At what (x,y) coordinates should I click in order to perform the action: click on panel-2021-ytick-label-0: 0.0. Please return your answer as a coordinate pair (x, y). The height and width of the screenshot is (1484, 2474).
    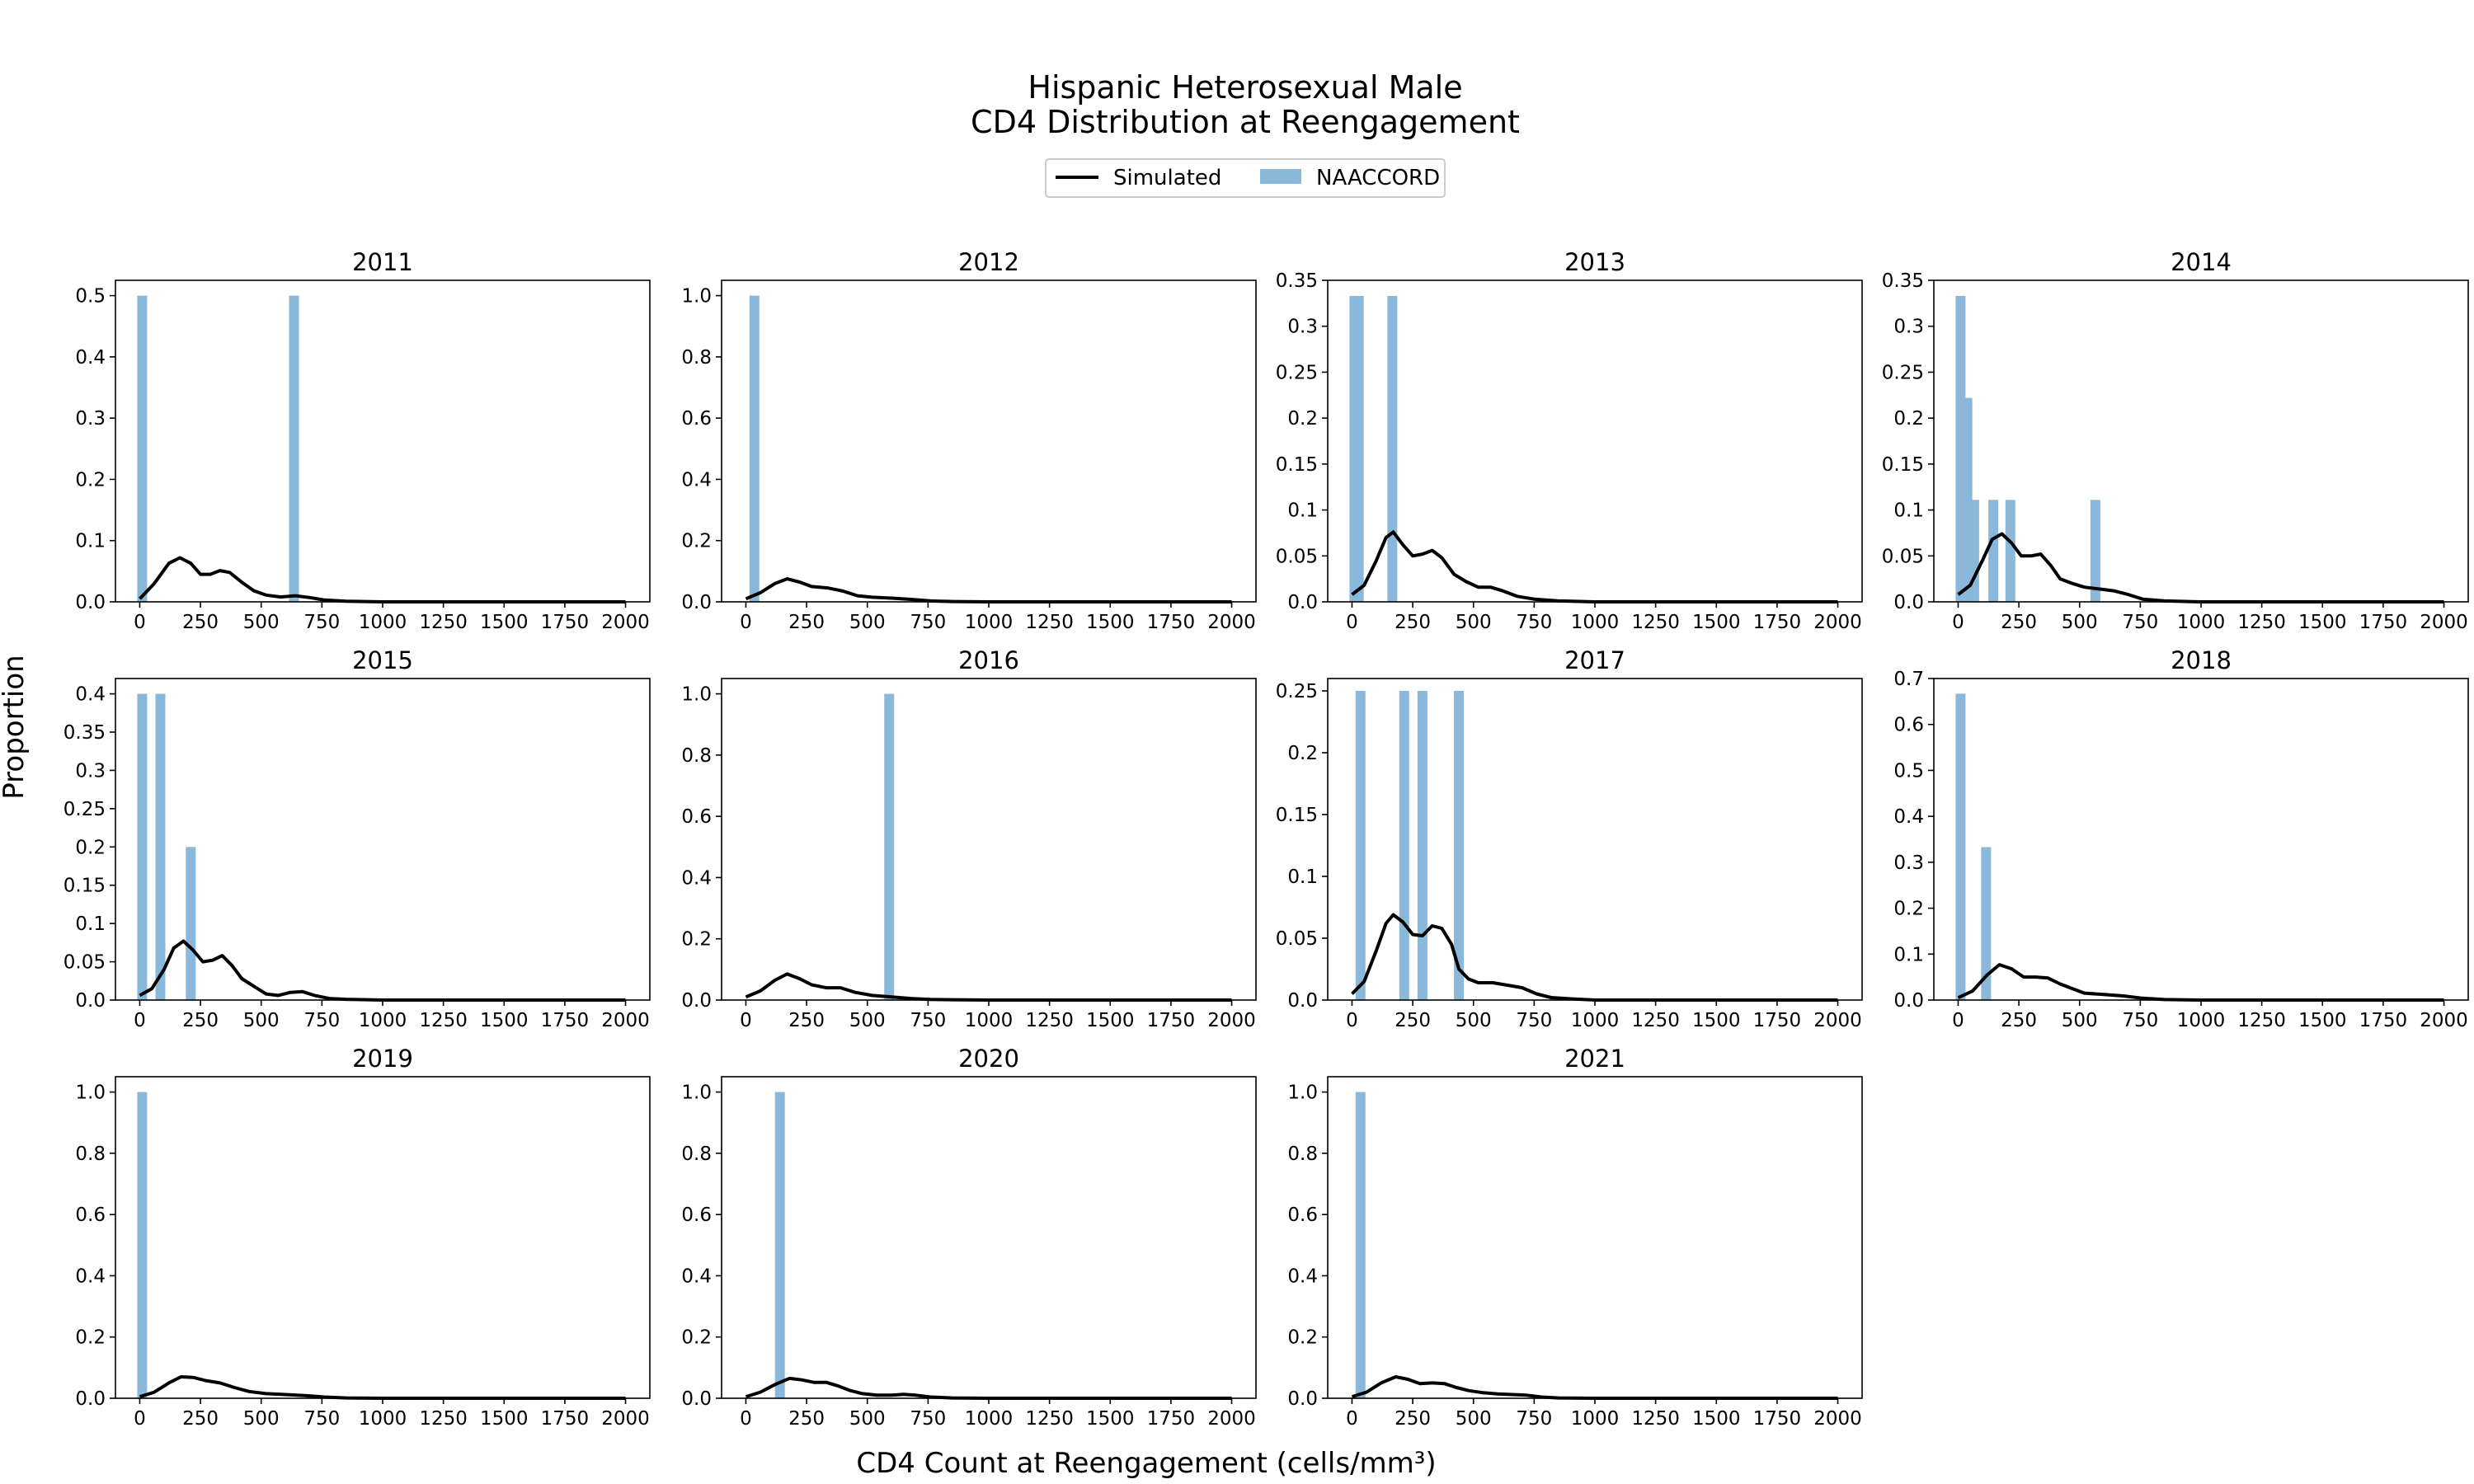
    Looking at the image, I should click on (1302, 1399).